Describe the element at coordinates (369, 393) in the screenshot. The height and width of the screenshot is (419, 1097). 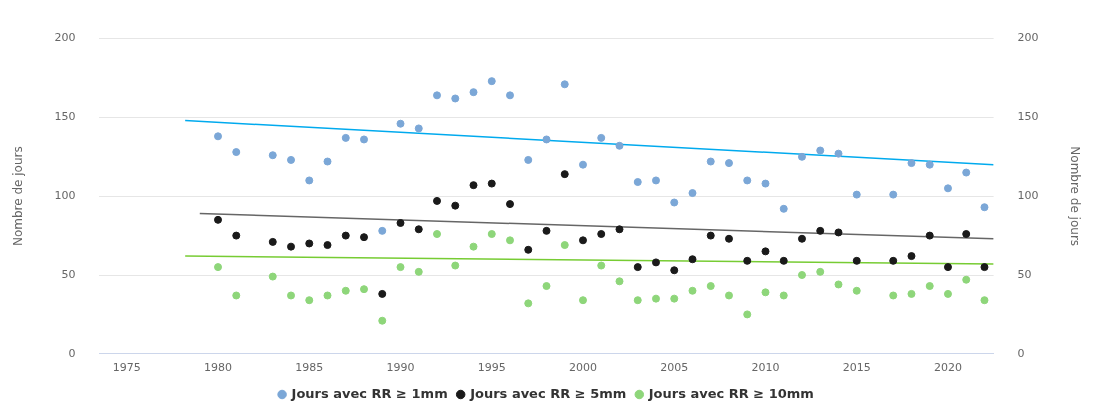
I see `legend-label: Jours avec RR ≥ 1mm` at that location.